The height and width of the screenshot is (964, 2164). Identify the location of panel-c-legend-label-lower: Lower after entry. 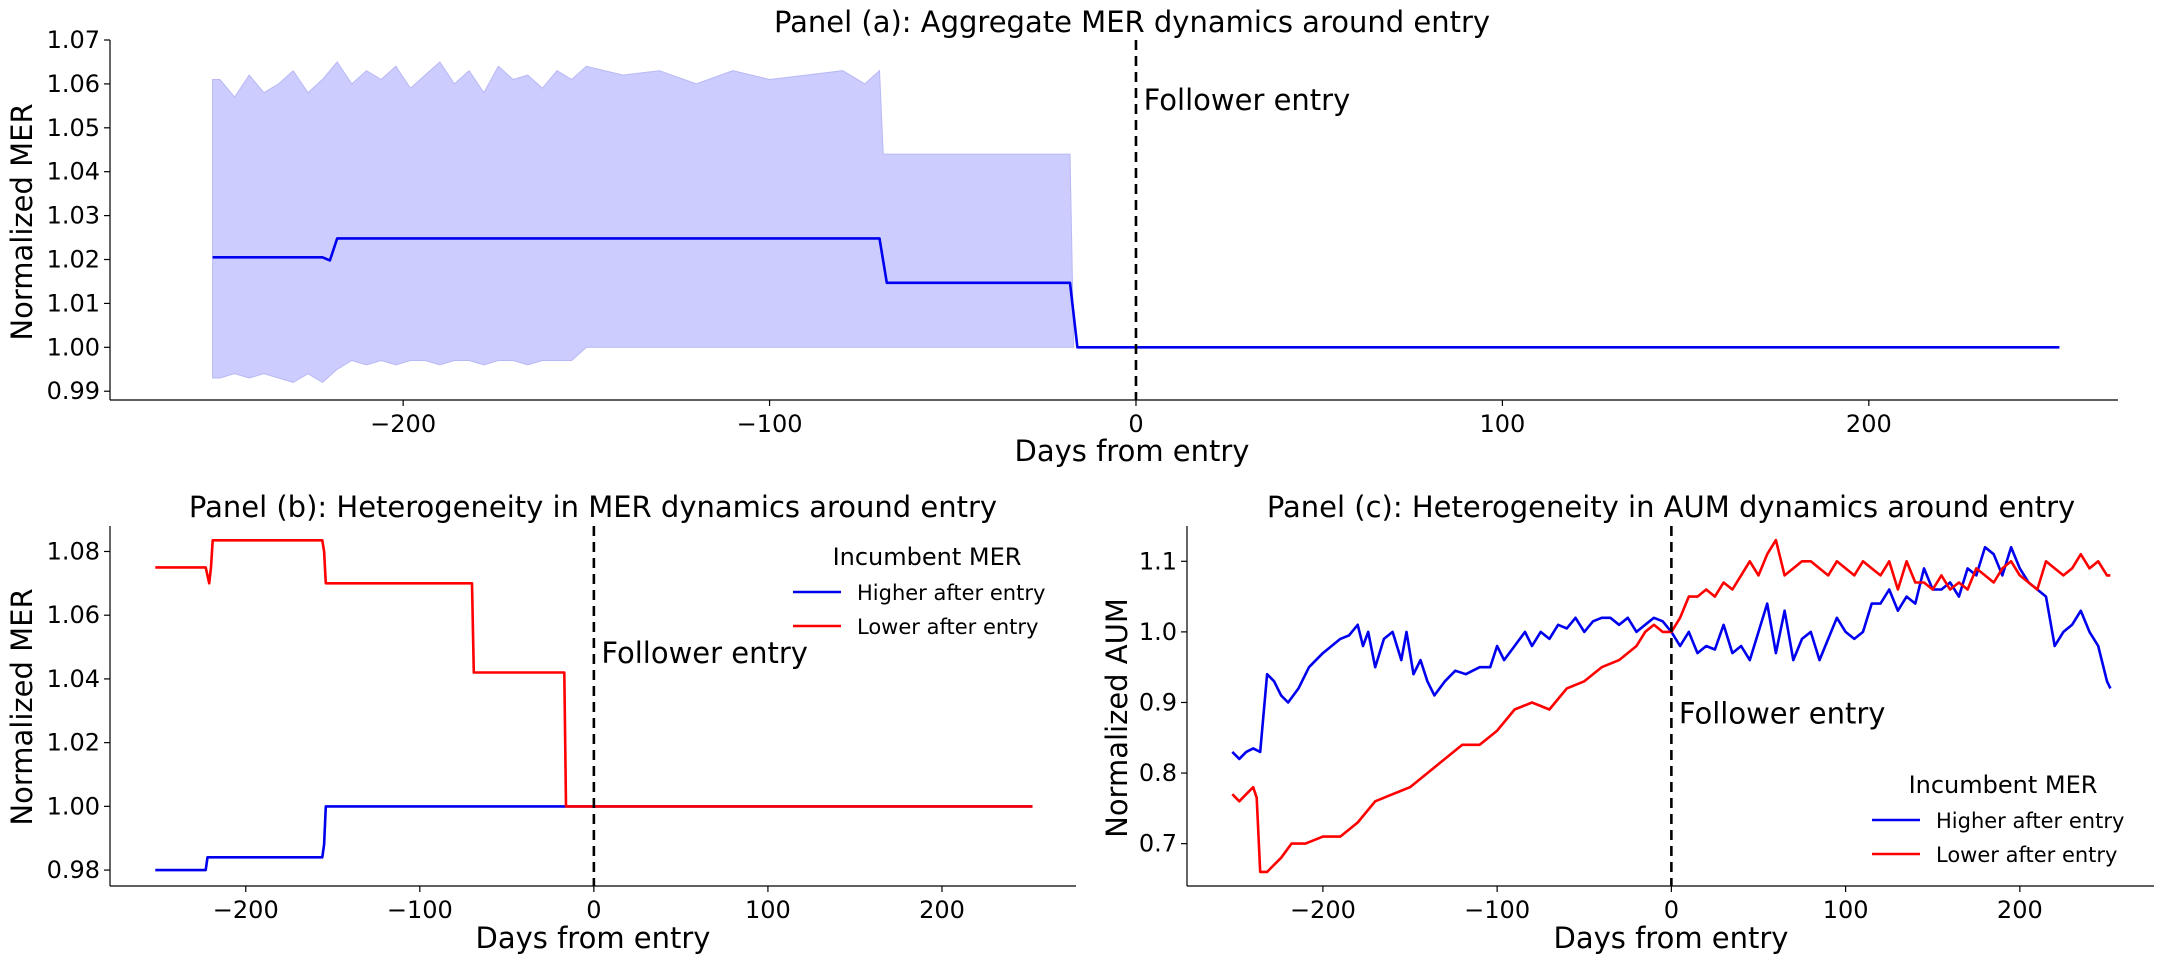
(2026, 855).